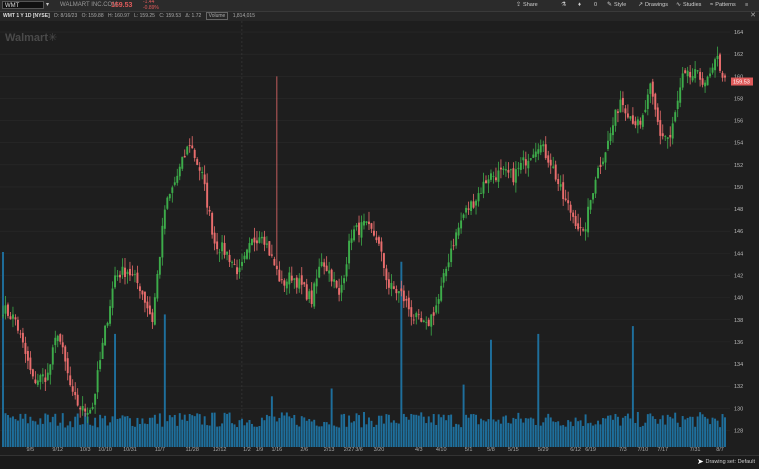 This screenshot has height=469, width=759. What do you see at coordinates (580, 5) in the screenshot?
I see `alert-button: ♦` at bounding box center [580, 5].